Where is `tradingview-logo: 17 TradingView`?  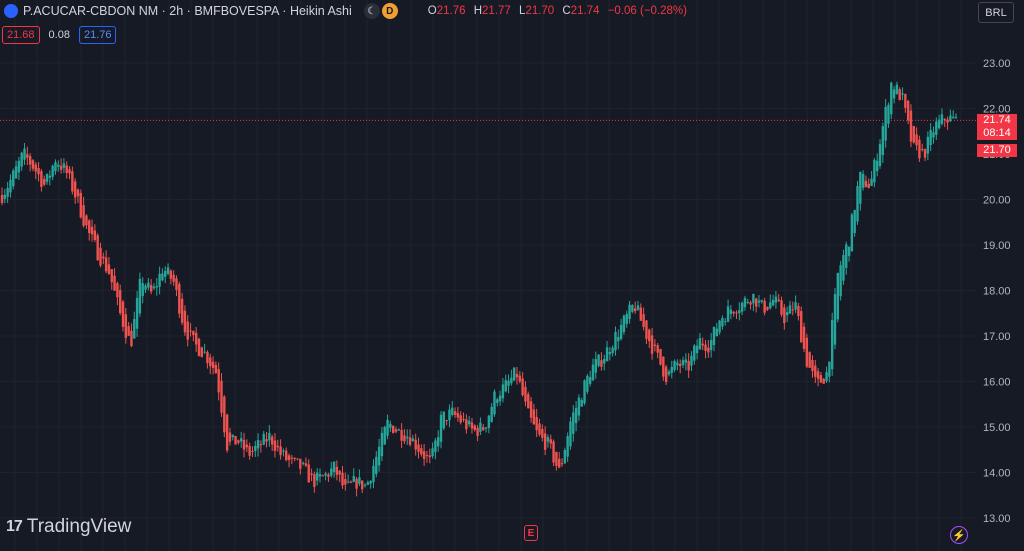
tradingview-logo: 17 TradingView is located at coordinates (69, 526).